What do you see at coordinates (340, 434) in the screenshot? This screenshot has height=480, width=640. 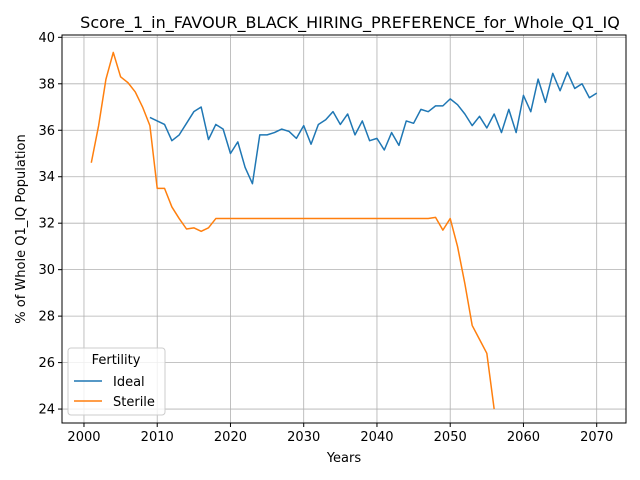 I see `x-axis-ticks: 2000 2010 2020 2030 2040 2050 2060 2070` at bounding box center [340, 434].